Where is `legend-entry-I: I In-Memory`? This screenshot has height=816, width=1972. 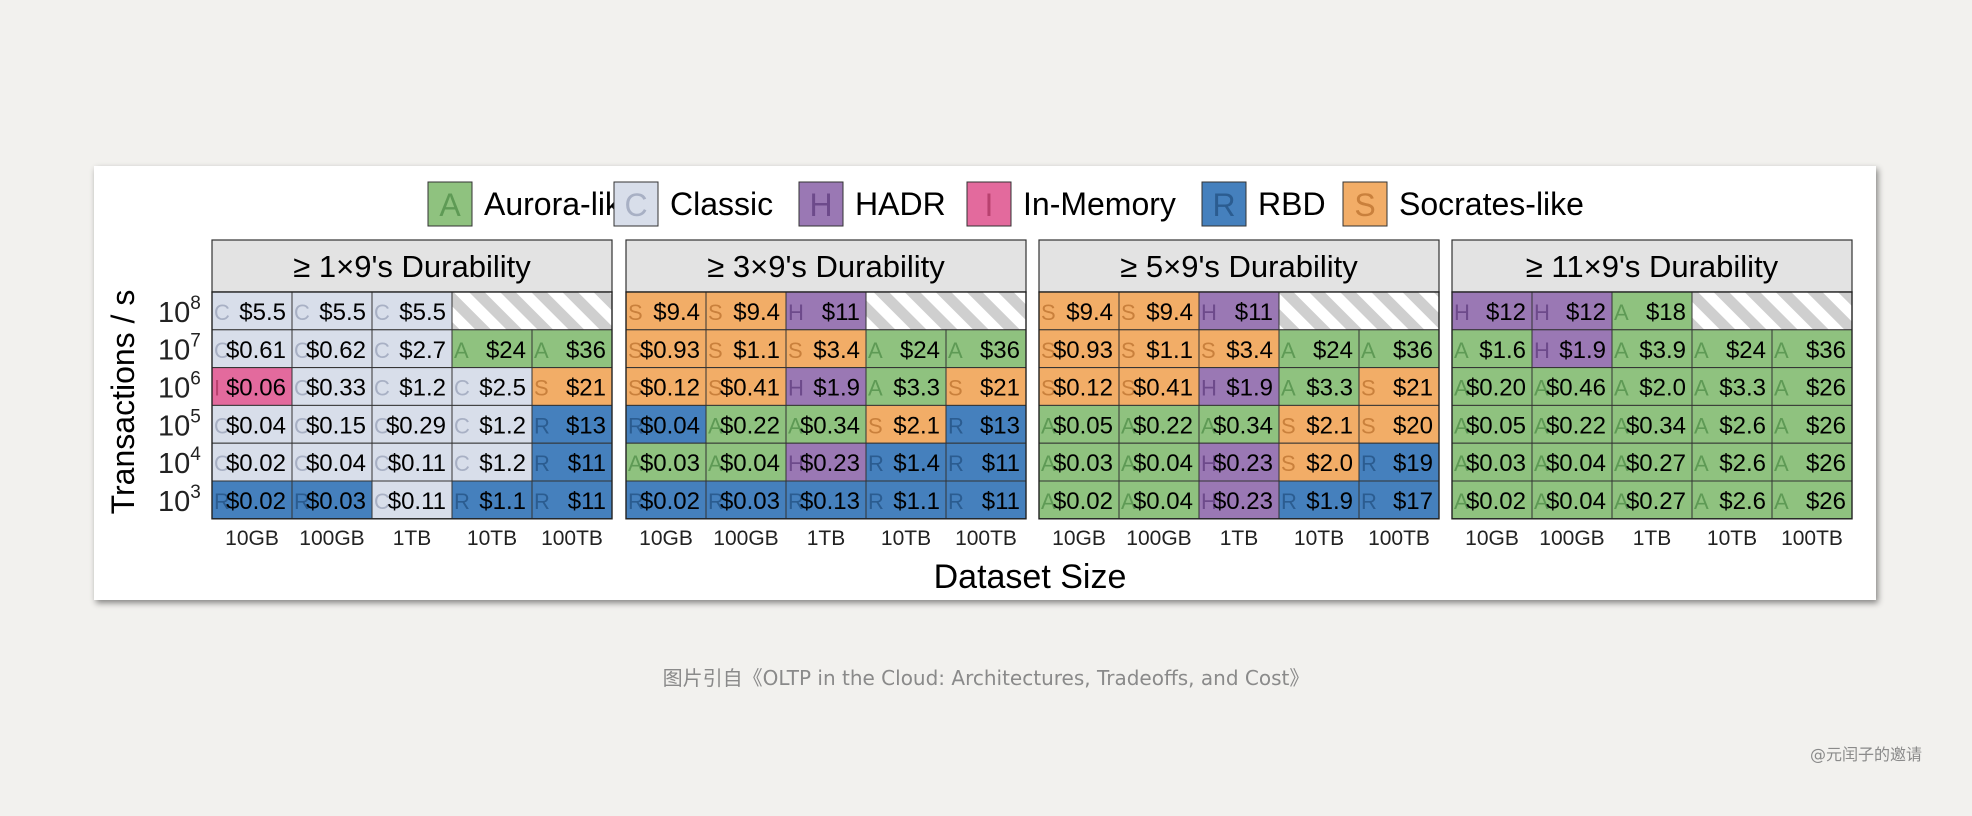
legend-entry-I: I In-Memory is located at coordinates (1071, 204).